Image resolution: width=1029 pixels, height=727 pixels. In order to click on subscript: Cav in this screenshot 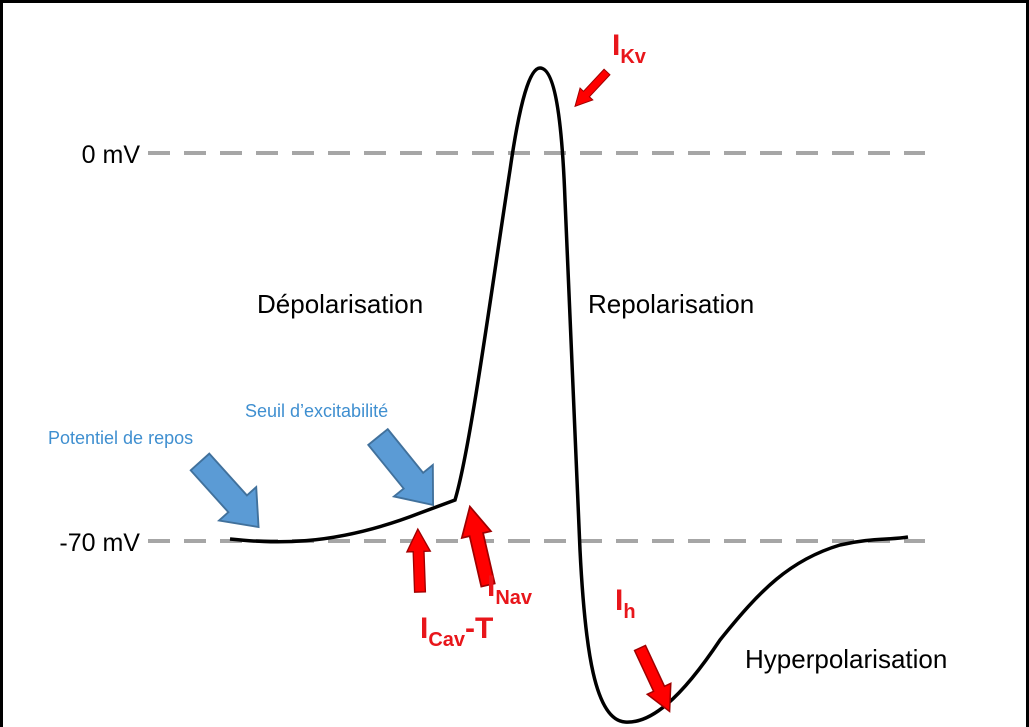, I will do `click(447, 640)`.